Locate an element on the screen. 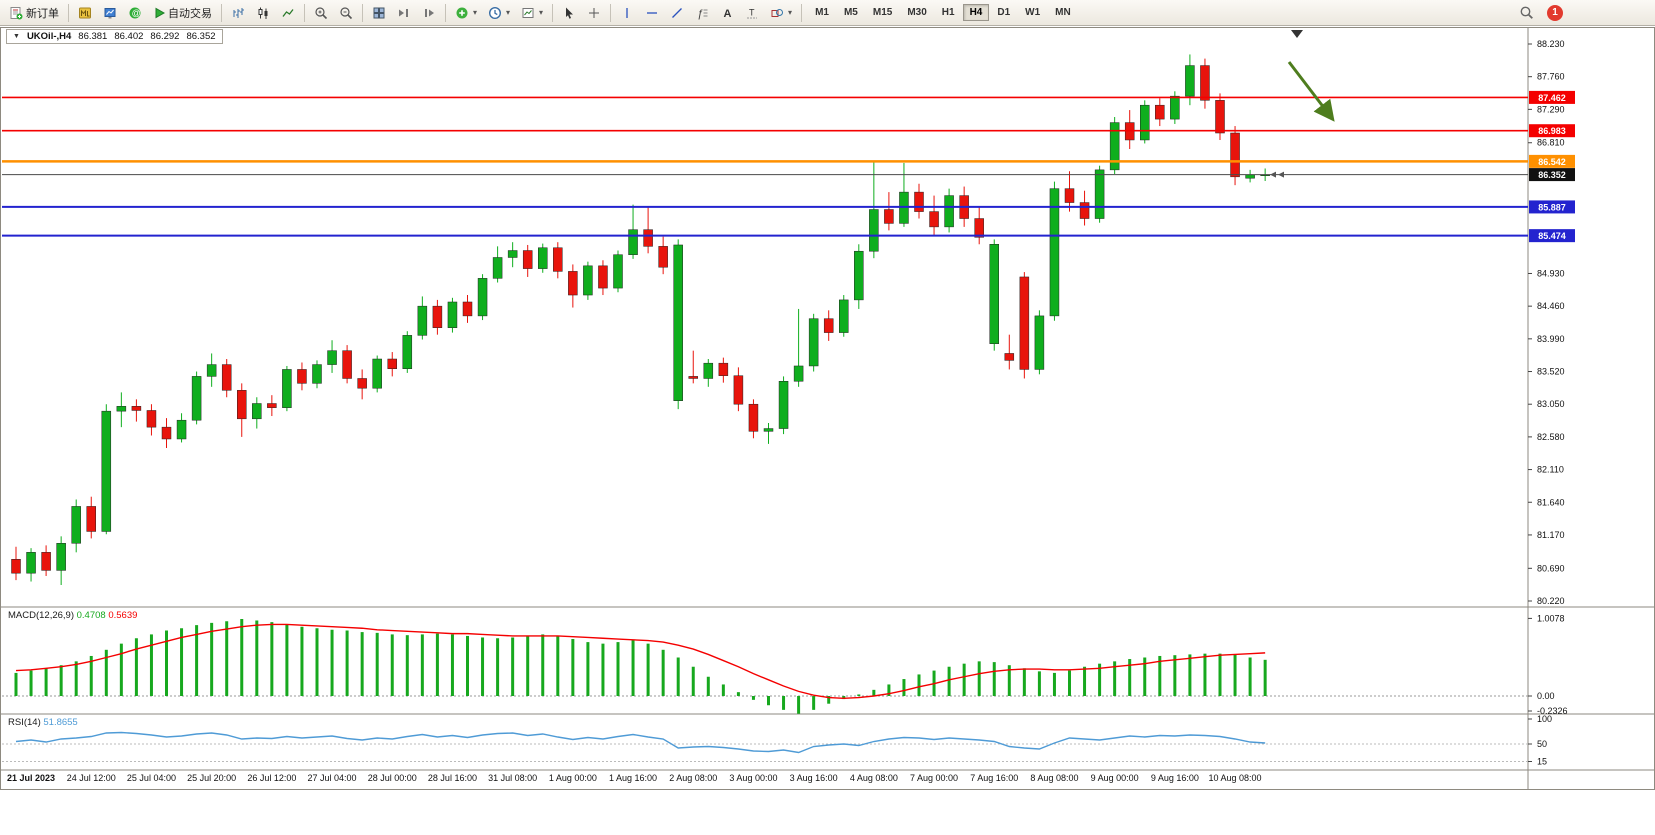 The image size is (1655, 835). time-axis-label: 31 Jul 08:00 is located at coordinates (512, 778).